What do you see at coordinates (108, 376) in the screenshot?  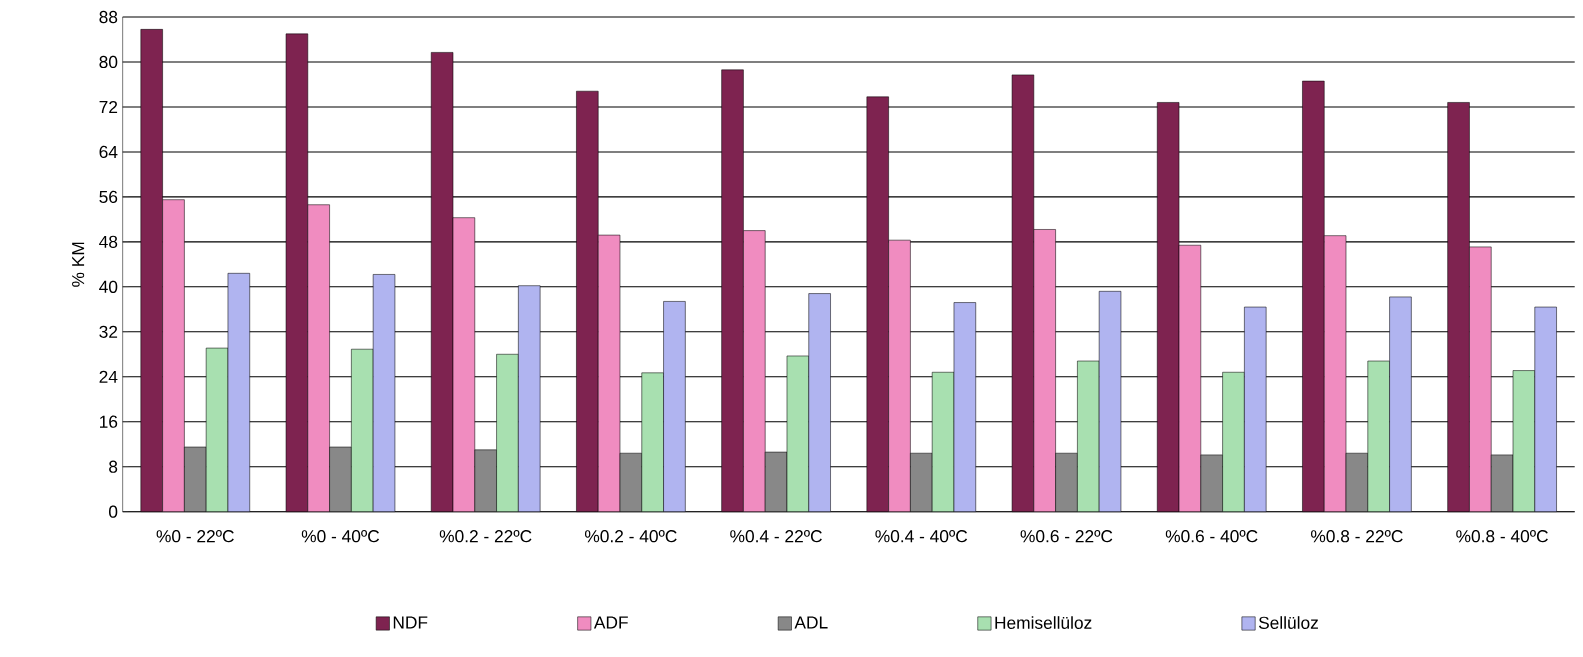 I see `y-tick-label: 24` at bounding box center [108, 376].